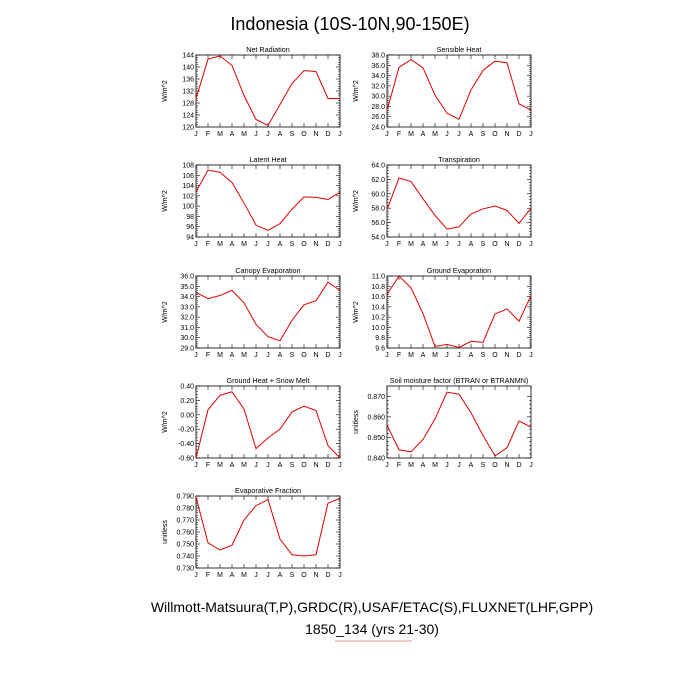 Image resolution: width=700 pixels, height=700 pixels. Describe the element at coordinates (378, 287) in the screenshot. I see `y-tick-label: 10.8` at that location.